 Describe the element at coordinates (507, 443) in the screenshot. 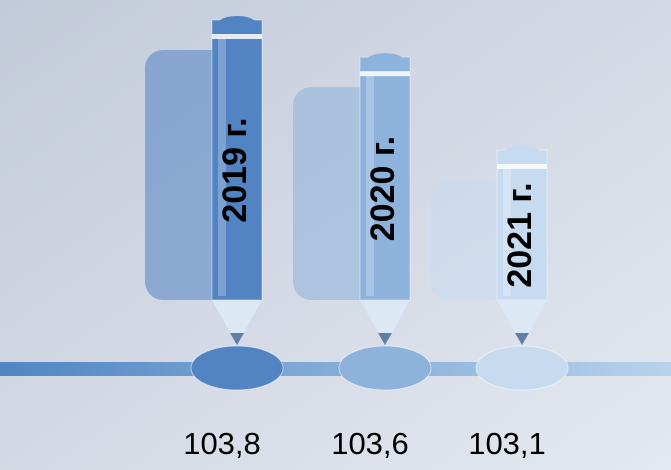

I see `value-label: 103,1` at that location.